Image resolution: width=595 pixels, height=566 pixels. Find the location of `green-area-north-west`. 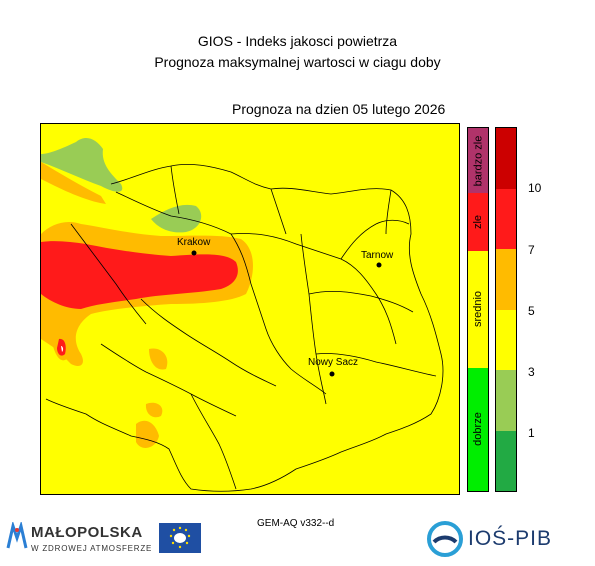

green-area-north-west is located at coordinates (82, 165).